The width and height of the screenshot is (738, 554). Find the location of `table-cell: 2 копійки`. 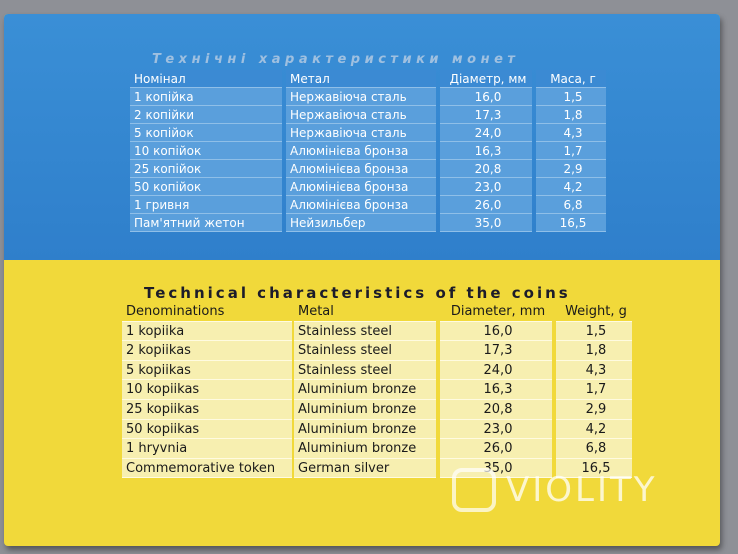

table-cell: 2 копійки is located at coordinates (206, 115).